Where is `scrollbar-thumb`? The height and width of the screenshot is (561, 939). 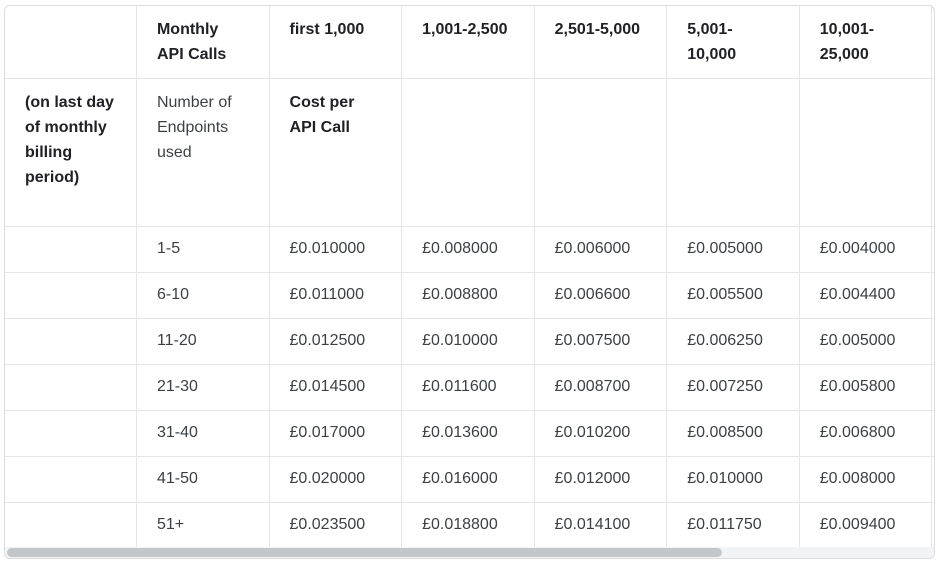 scrollbar-thumb is located at coordinates (364, 552).